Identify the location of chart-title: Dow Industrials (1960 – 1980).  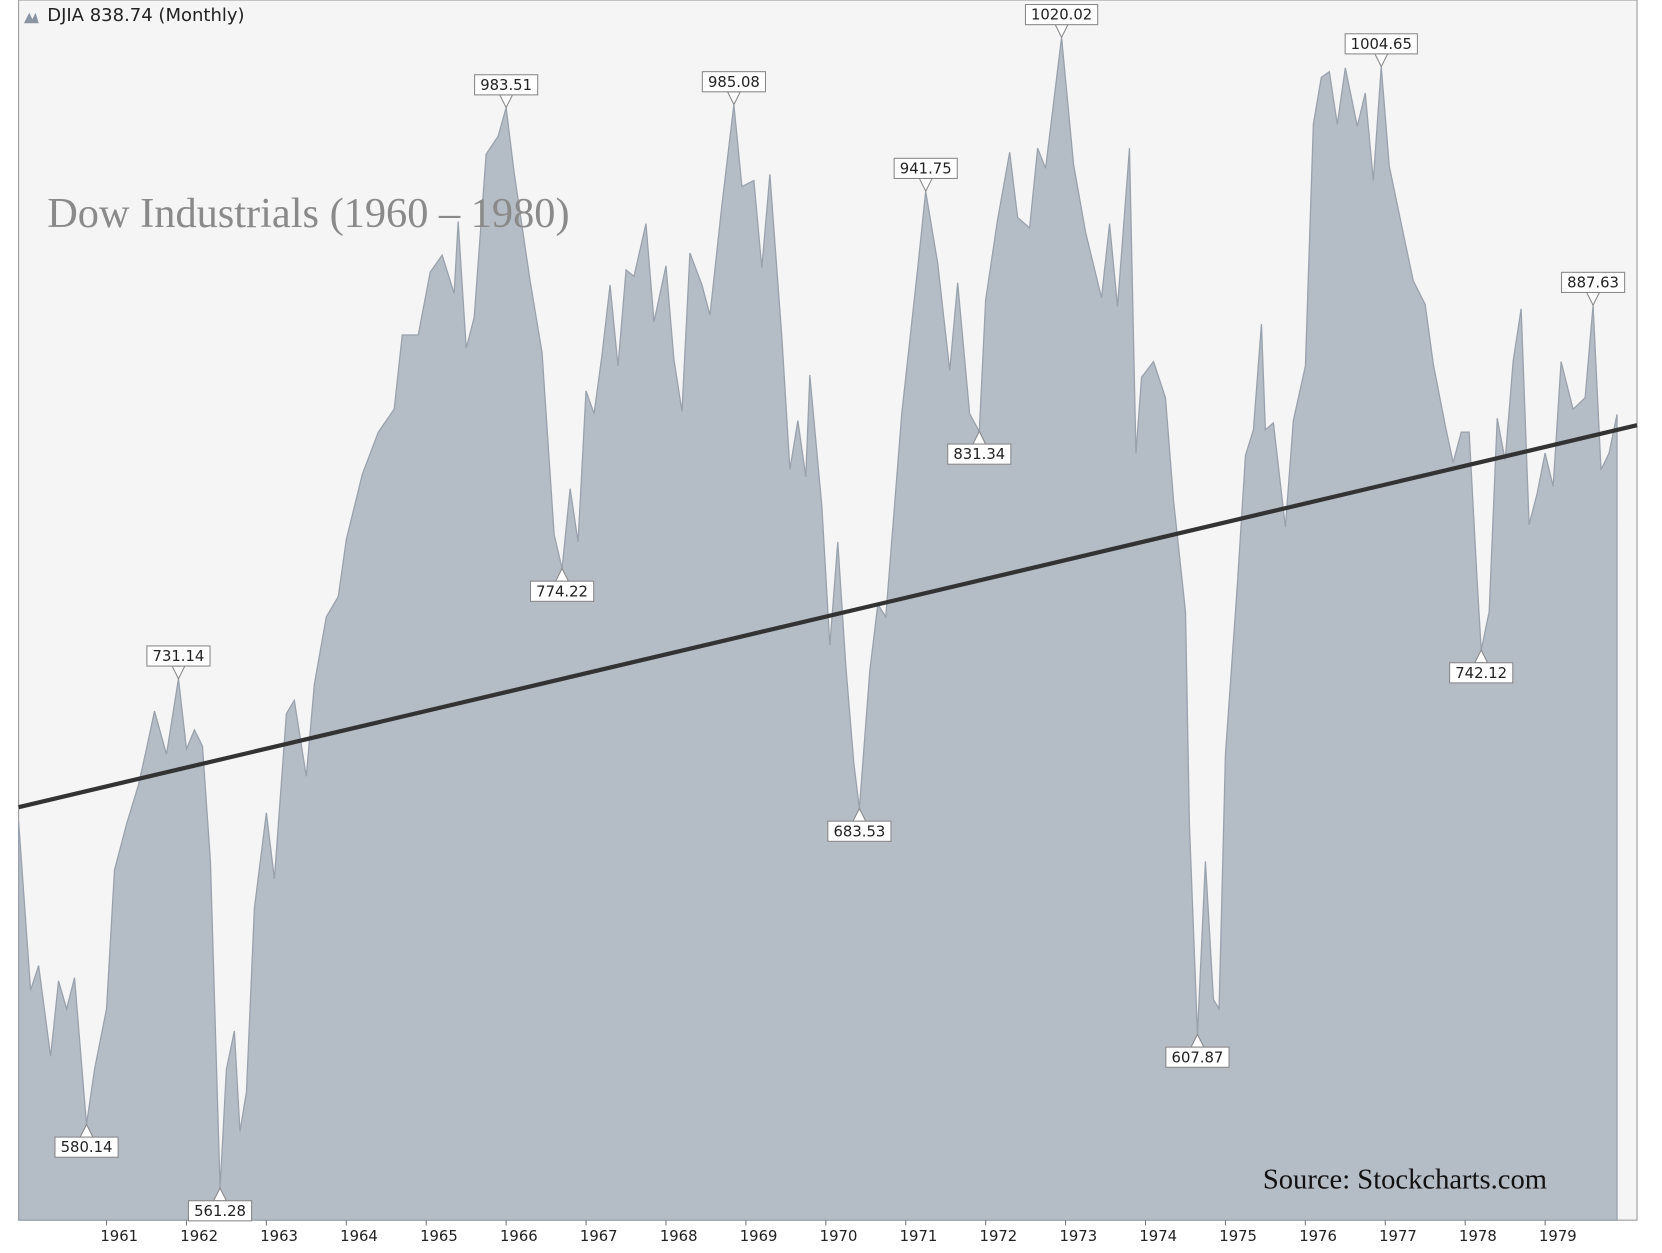
(308, 213).